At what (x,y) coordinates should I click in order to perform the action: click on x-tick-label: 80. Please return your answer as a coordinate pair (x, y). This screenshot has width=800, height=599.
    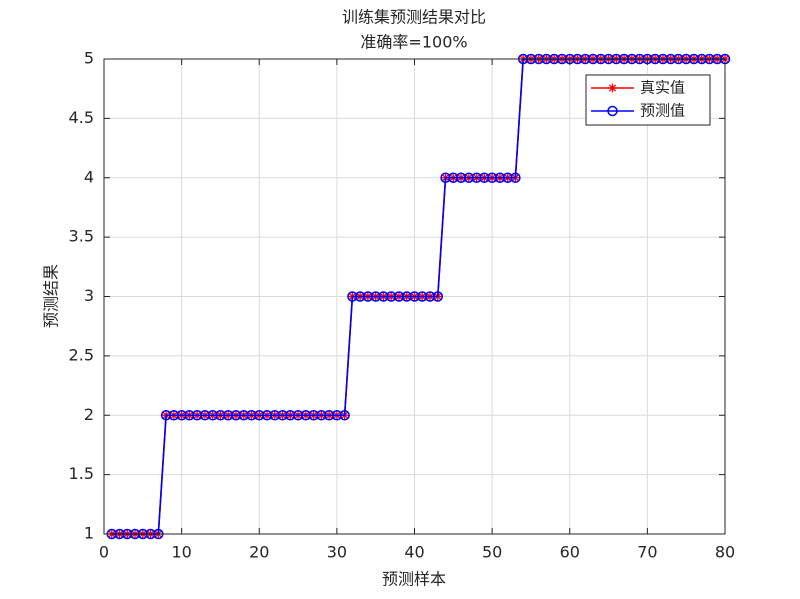
    Looking at the image, I should click on (725, 552).